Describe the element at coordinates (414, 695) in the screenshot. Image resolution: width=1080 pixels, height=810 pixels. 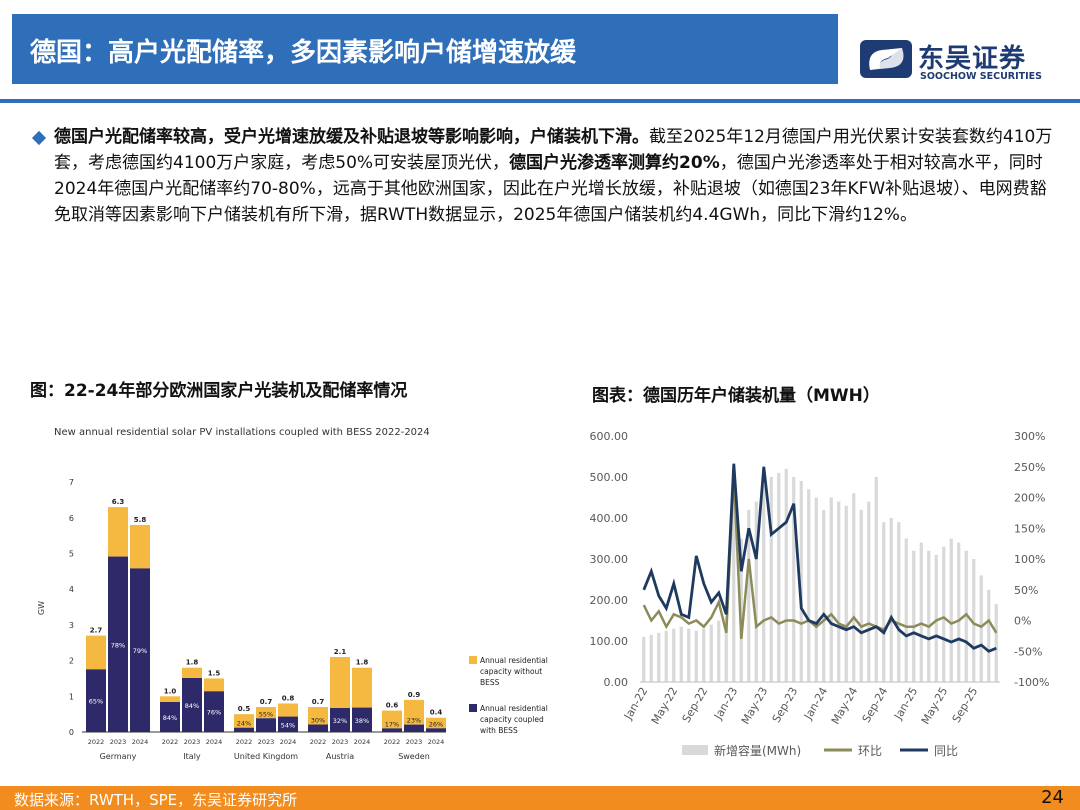
I see `bar-total-label: 0.9` at that location.